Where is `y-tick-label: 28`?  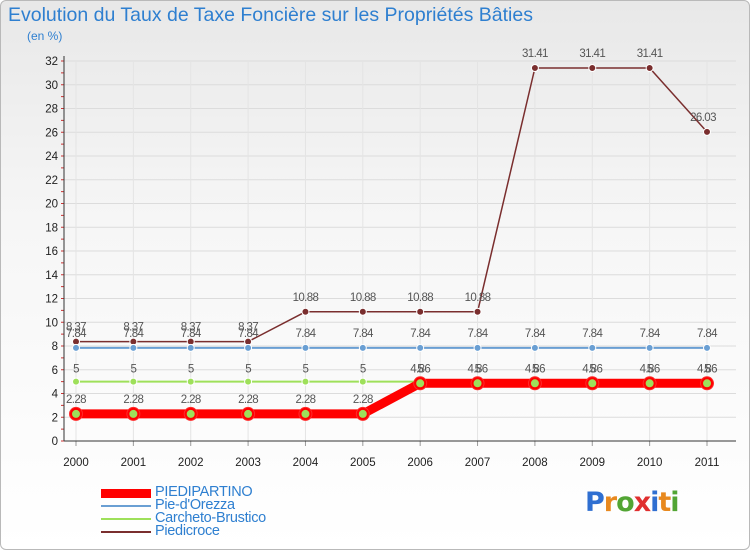 y-tick-label: 28 is located at coordinates (51, 110).